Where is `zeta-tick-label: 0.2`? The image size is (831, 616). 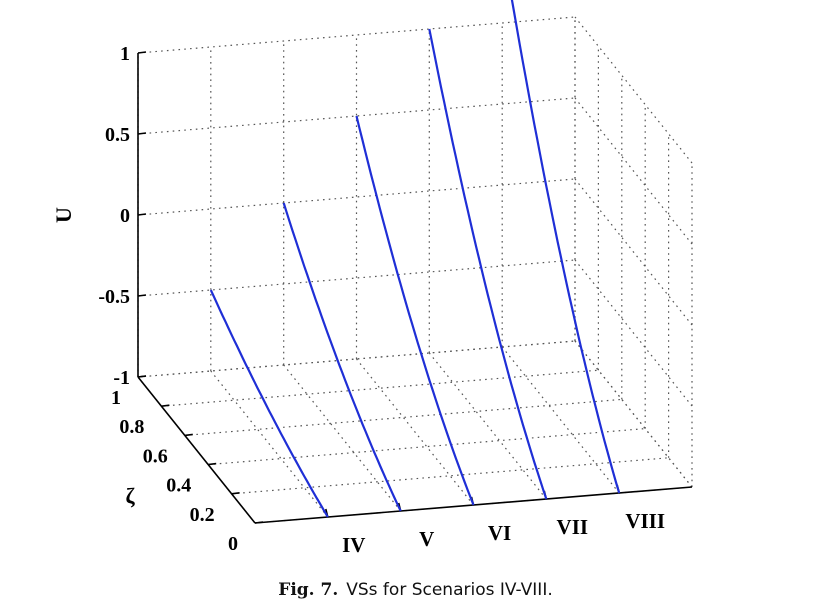 zeta-tick-label: 0.2 is located at coordinates (202, 515).